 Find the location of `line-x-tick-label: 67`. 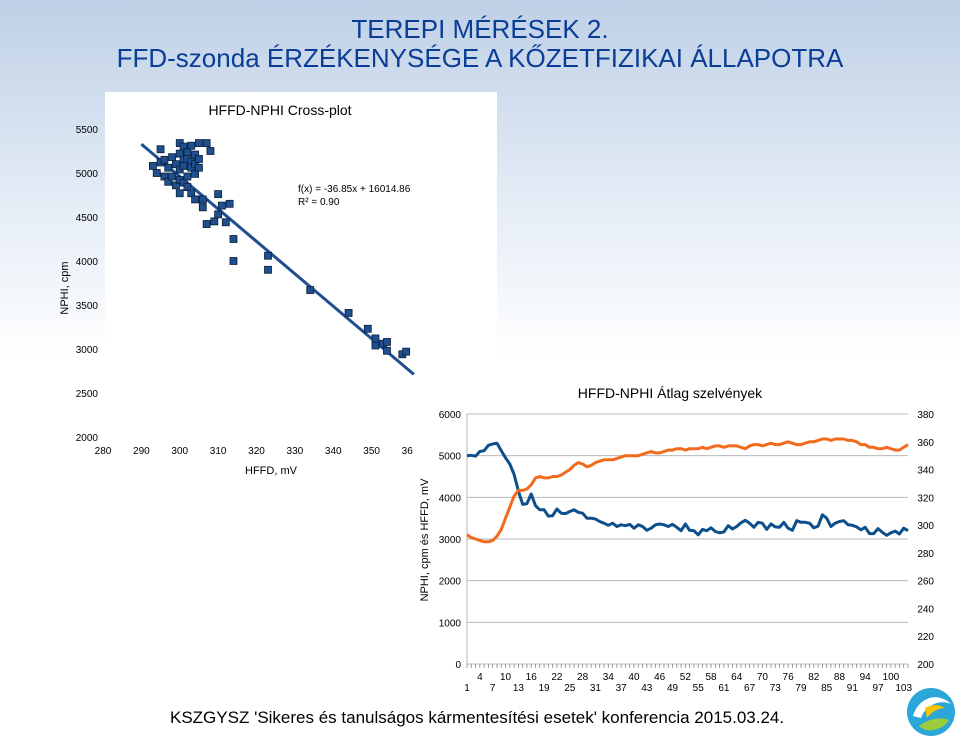

line-x-tick-label: 67 is located at coordinates (750, 688).